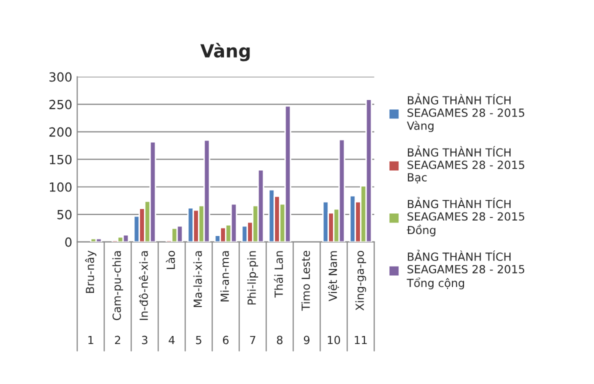 The height and width of the screenshot is (384, 594). Describe the element at coordinates (170, 259) in the screenshot. I see `x-tick-label: Lào` at that location.